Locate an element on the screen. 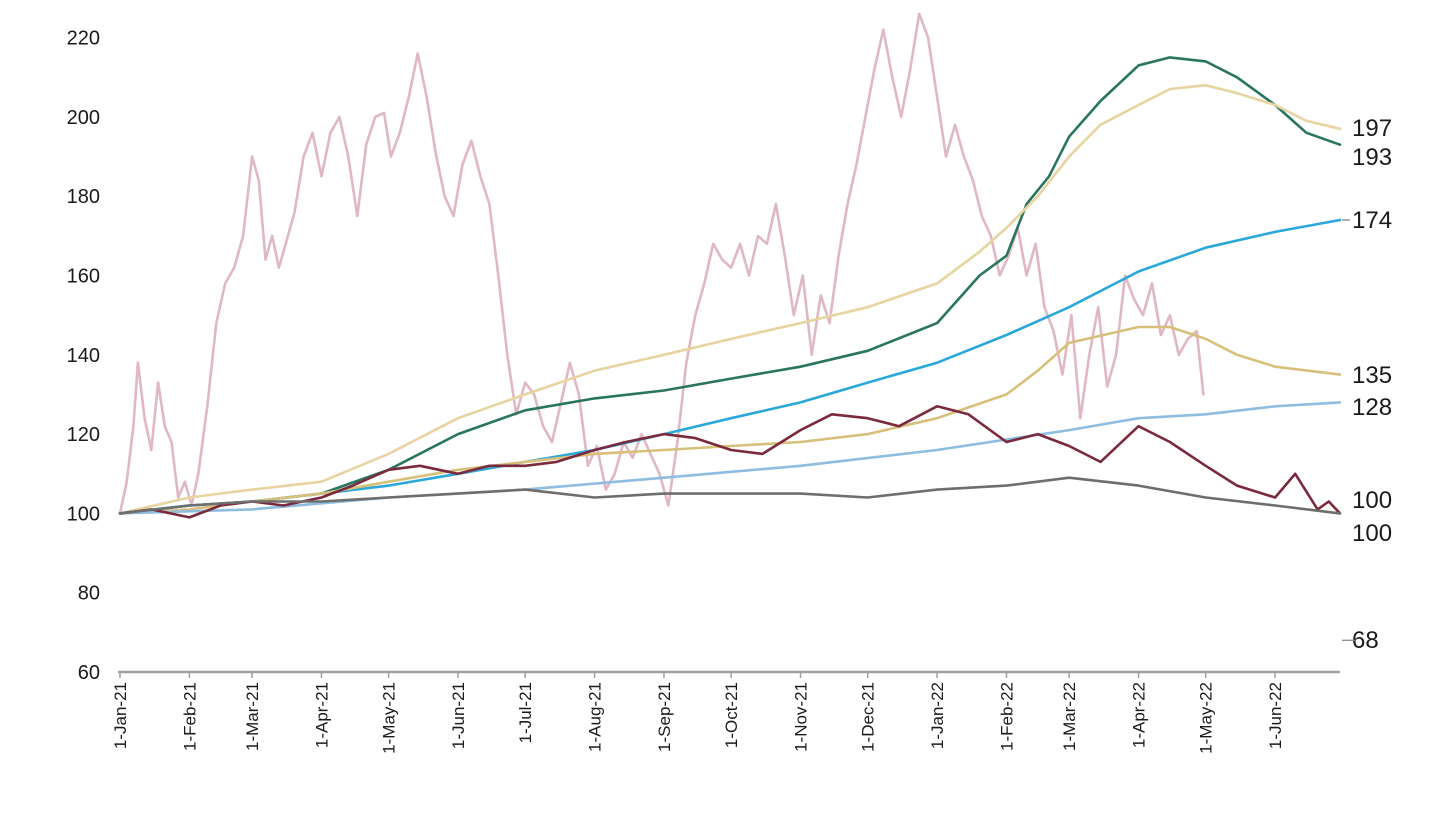  y-tick-label: 140 is located at coordinates (83, 356).